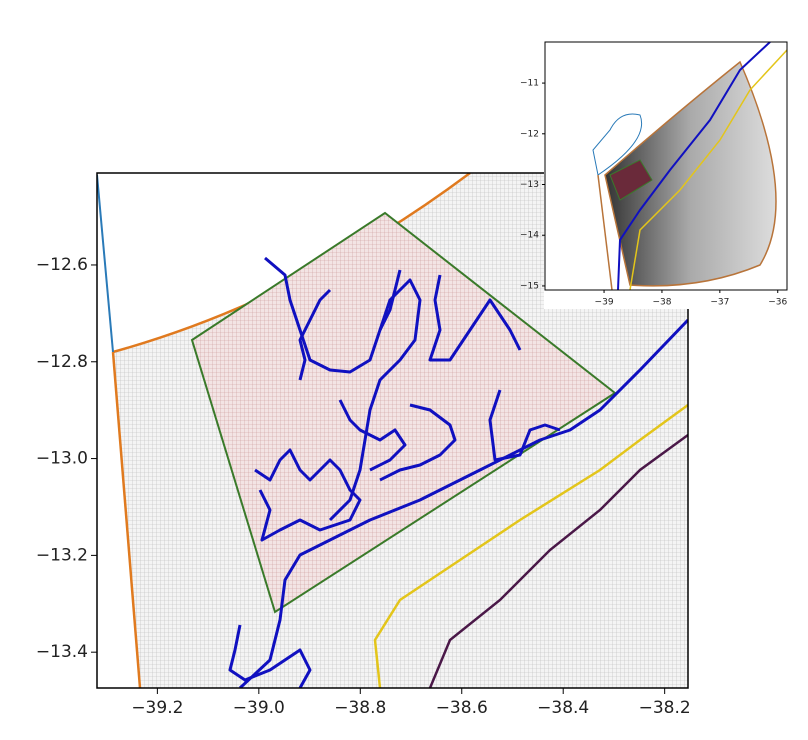 The height and width of the screenshot is (740, 808). What do you see at coordinates (719, 303) in the screenshot?
I see `x-tick-label: −37` at bounding box center [719, 303].